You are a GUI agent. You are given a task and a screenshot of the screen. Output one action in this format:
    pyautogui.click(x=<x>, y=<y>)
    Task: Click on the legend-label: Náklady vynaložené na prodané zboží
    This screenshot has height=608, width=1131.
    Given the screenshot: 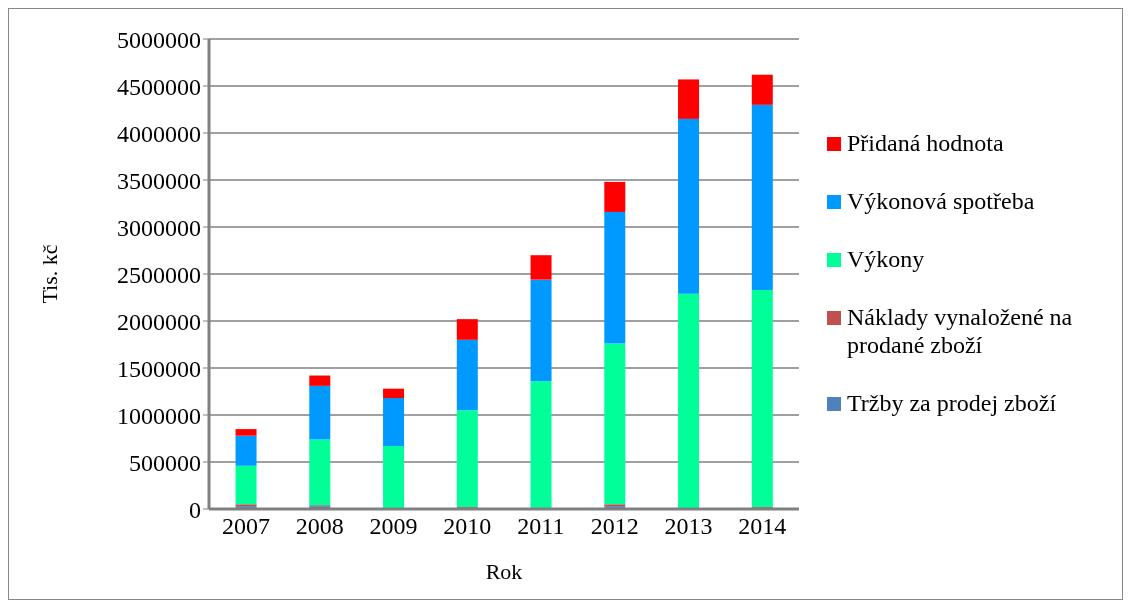 What is the action you would take?
    pyautogui.click(x=960, y=331)
    